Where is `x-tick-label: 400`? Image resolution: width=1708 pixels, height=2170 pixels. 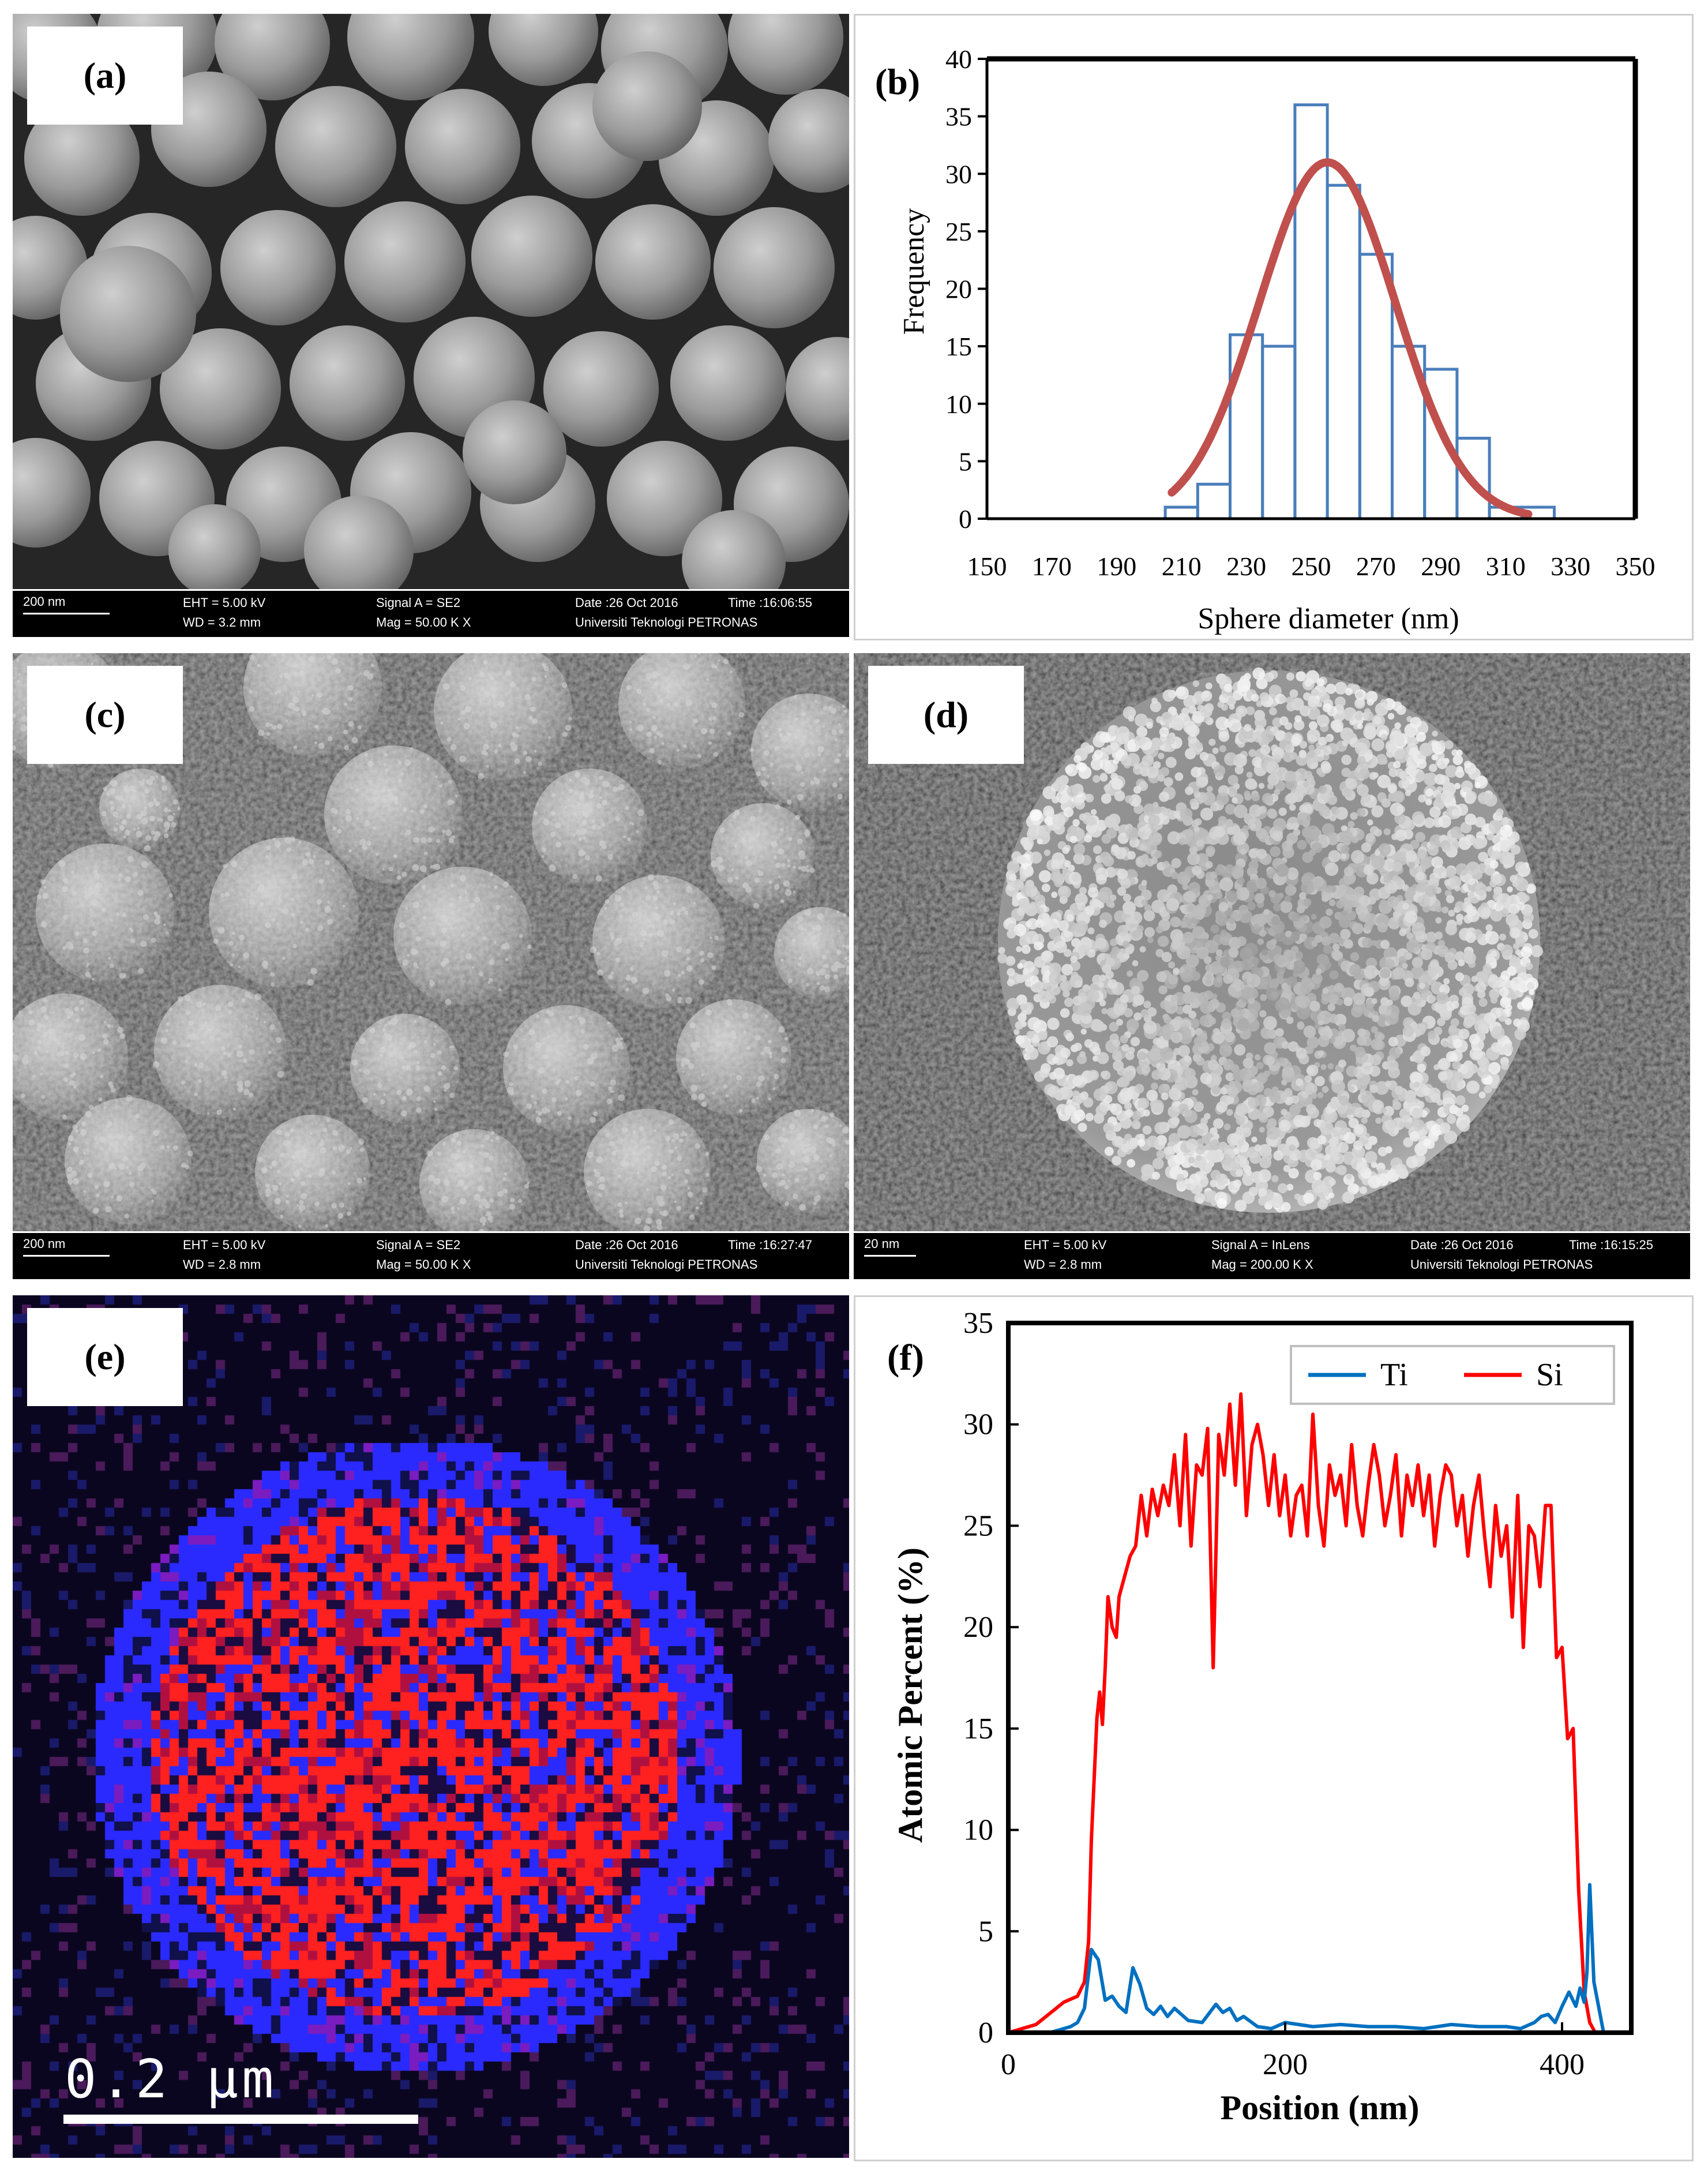 x-tick-label: 400 is located at coordinates (1563, 2064).